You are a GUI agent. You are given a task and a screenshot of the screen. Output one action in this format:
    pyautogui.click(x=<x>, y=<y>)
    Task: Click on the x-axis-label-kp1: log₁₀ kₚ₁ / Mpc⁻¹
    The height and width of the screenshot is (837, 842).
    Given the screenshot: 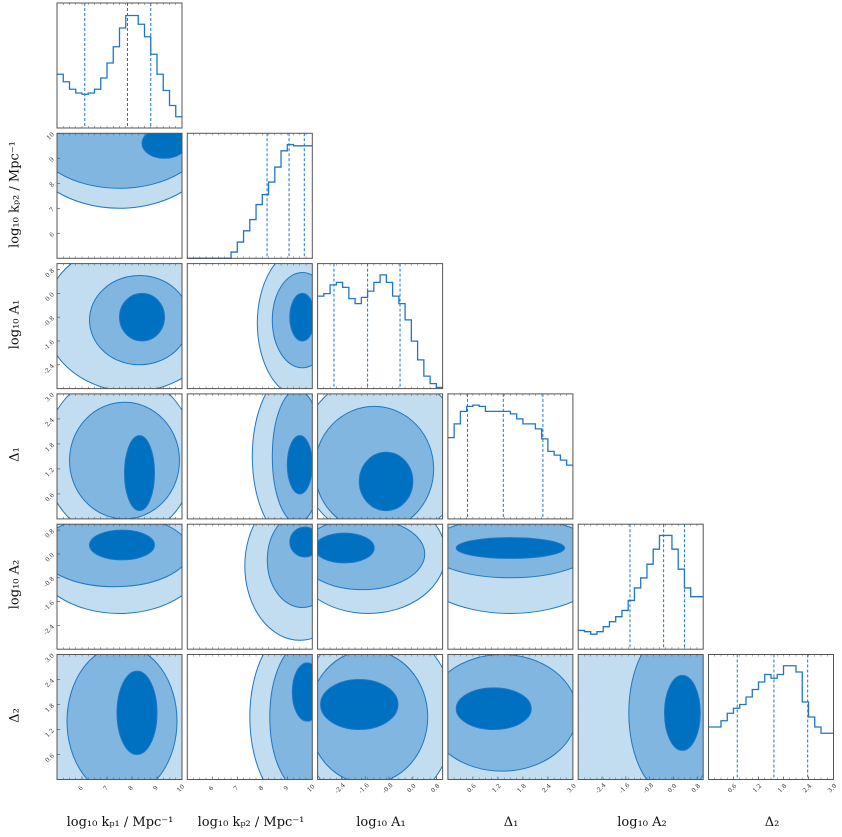 What is the action you would take?
    pyautogui.click(x=120, y=822)
    